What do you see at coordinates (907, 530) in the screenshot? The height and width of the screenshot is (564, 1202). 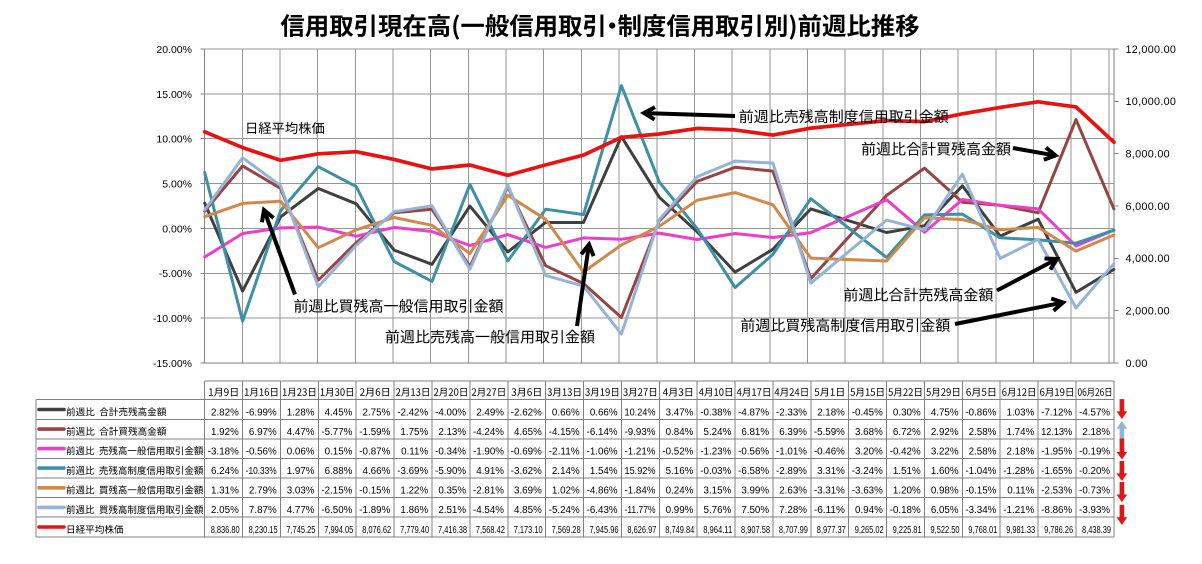 I see `svg-text: 9,225.81` at bounding box center [907, 530].